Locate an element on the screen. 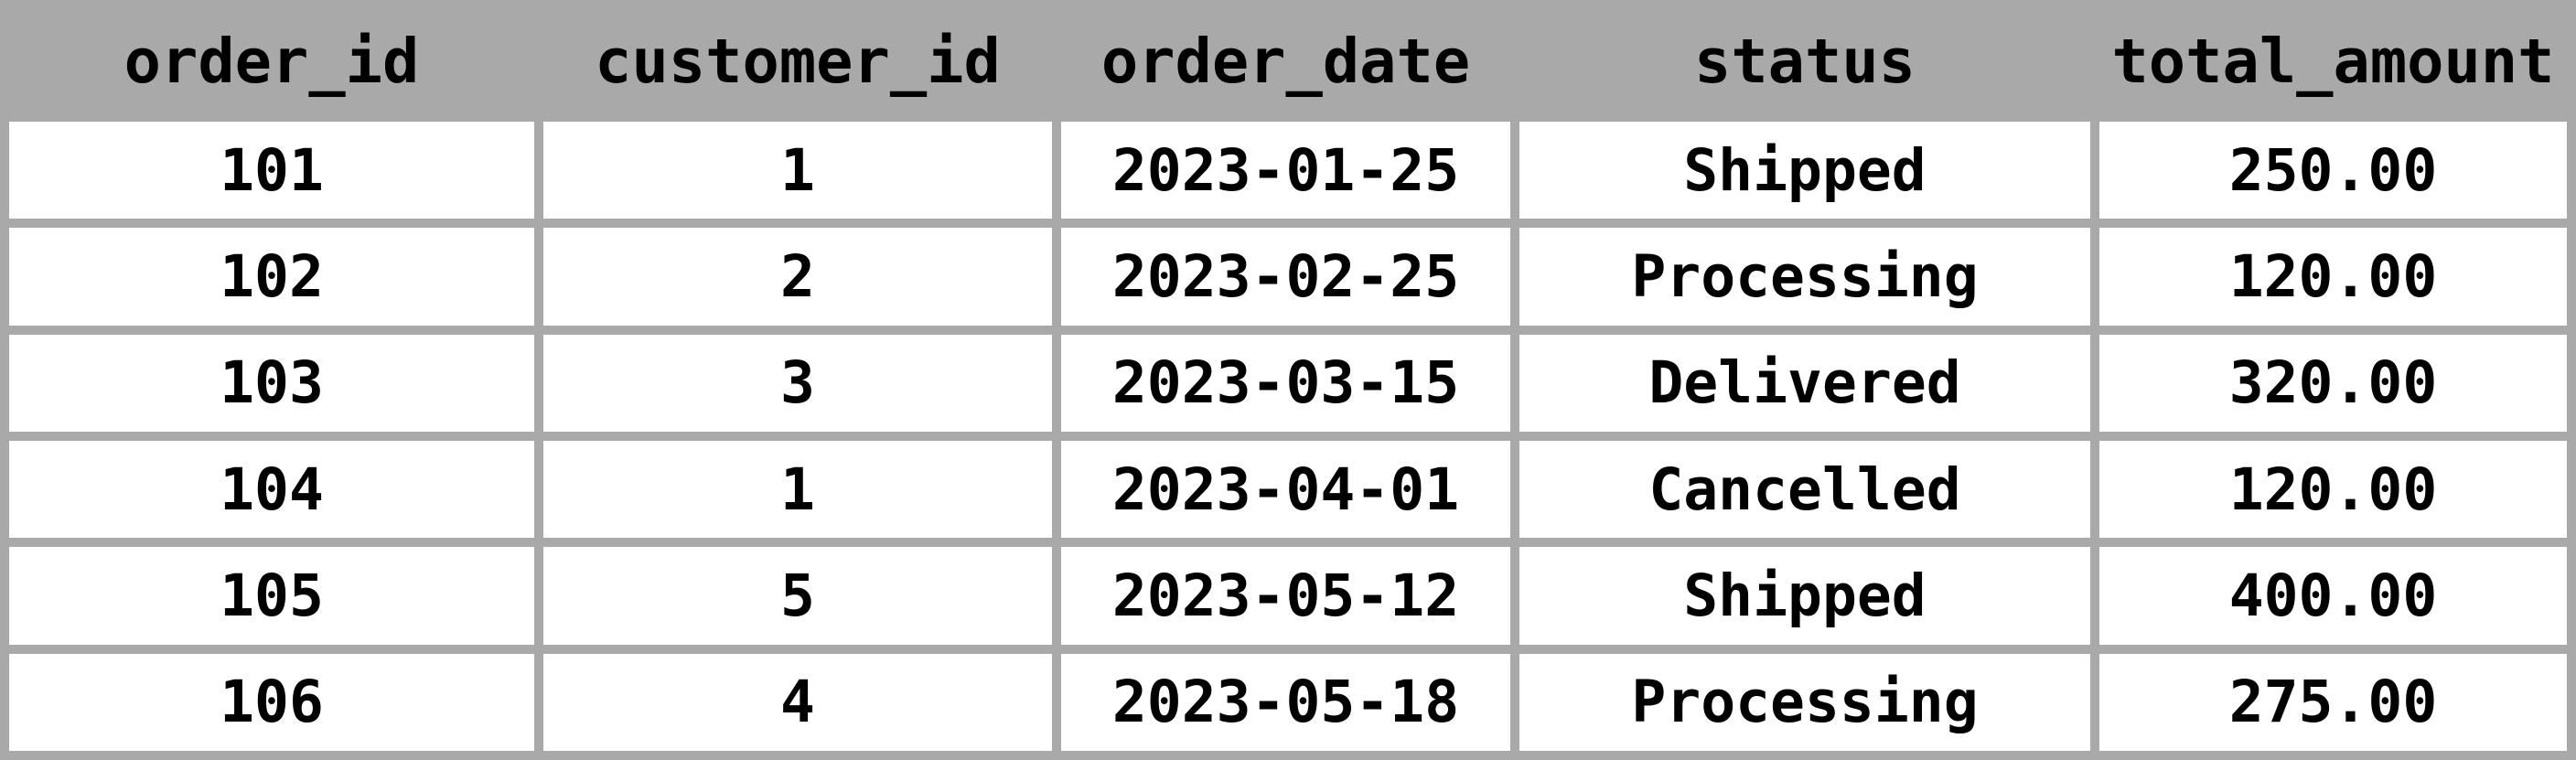 Image resolution: width=2576 pixels, height=760 pixels. table-row: 101 1 2023-01-25 Shipped 250.00 is located at coordinates (1288, 170).